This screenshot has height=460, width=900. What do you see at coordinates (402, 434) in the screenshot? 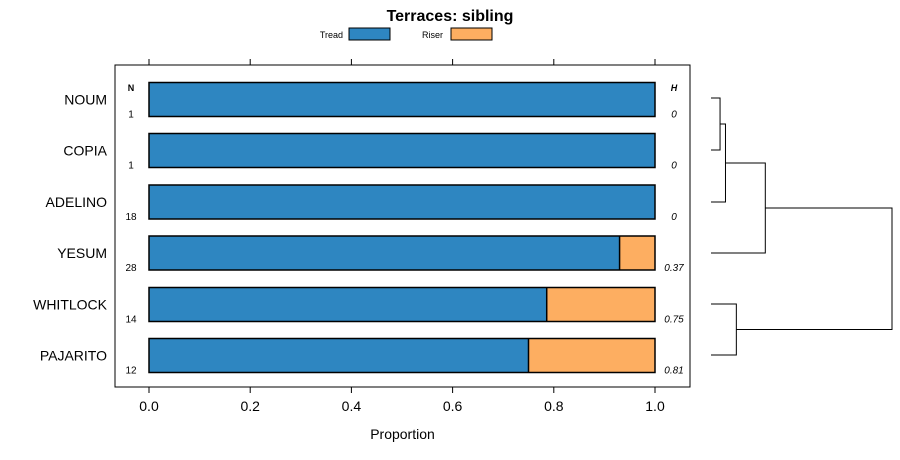
I see `x-axis-label: Proportion` at bounding box center [402, 434].